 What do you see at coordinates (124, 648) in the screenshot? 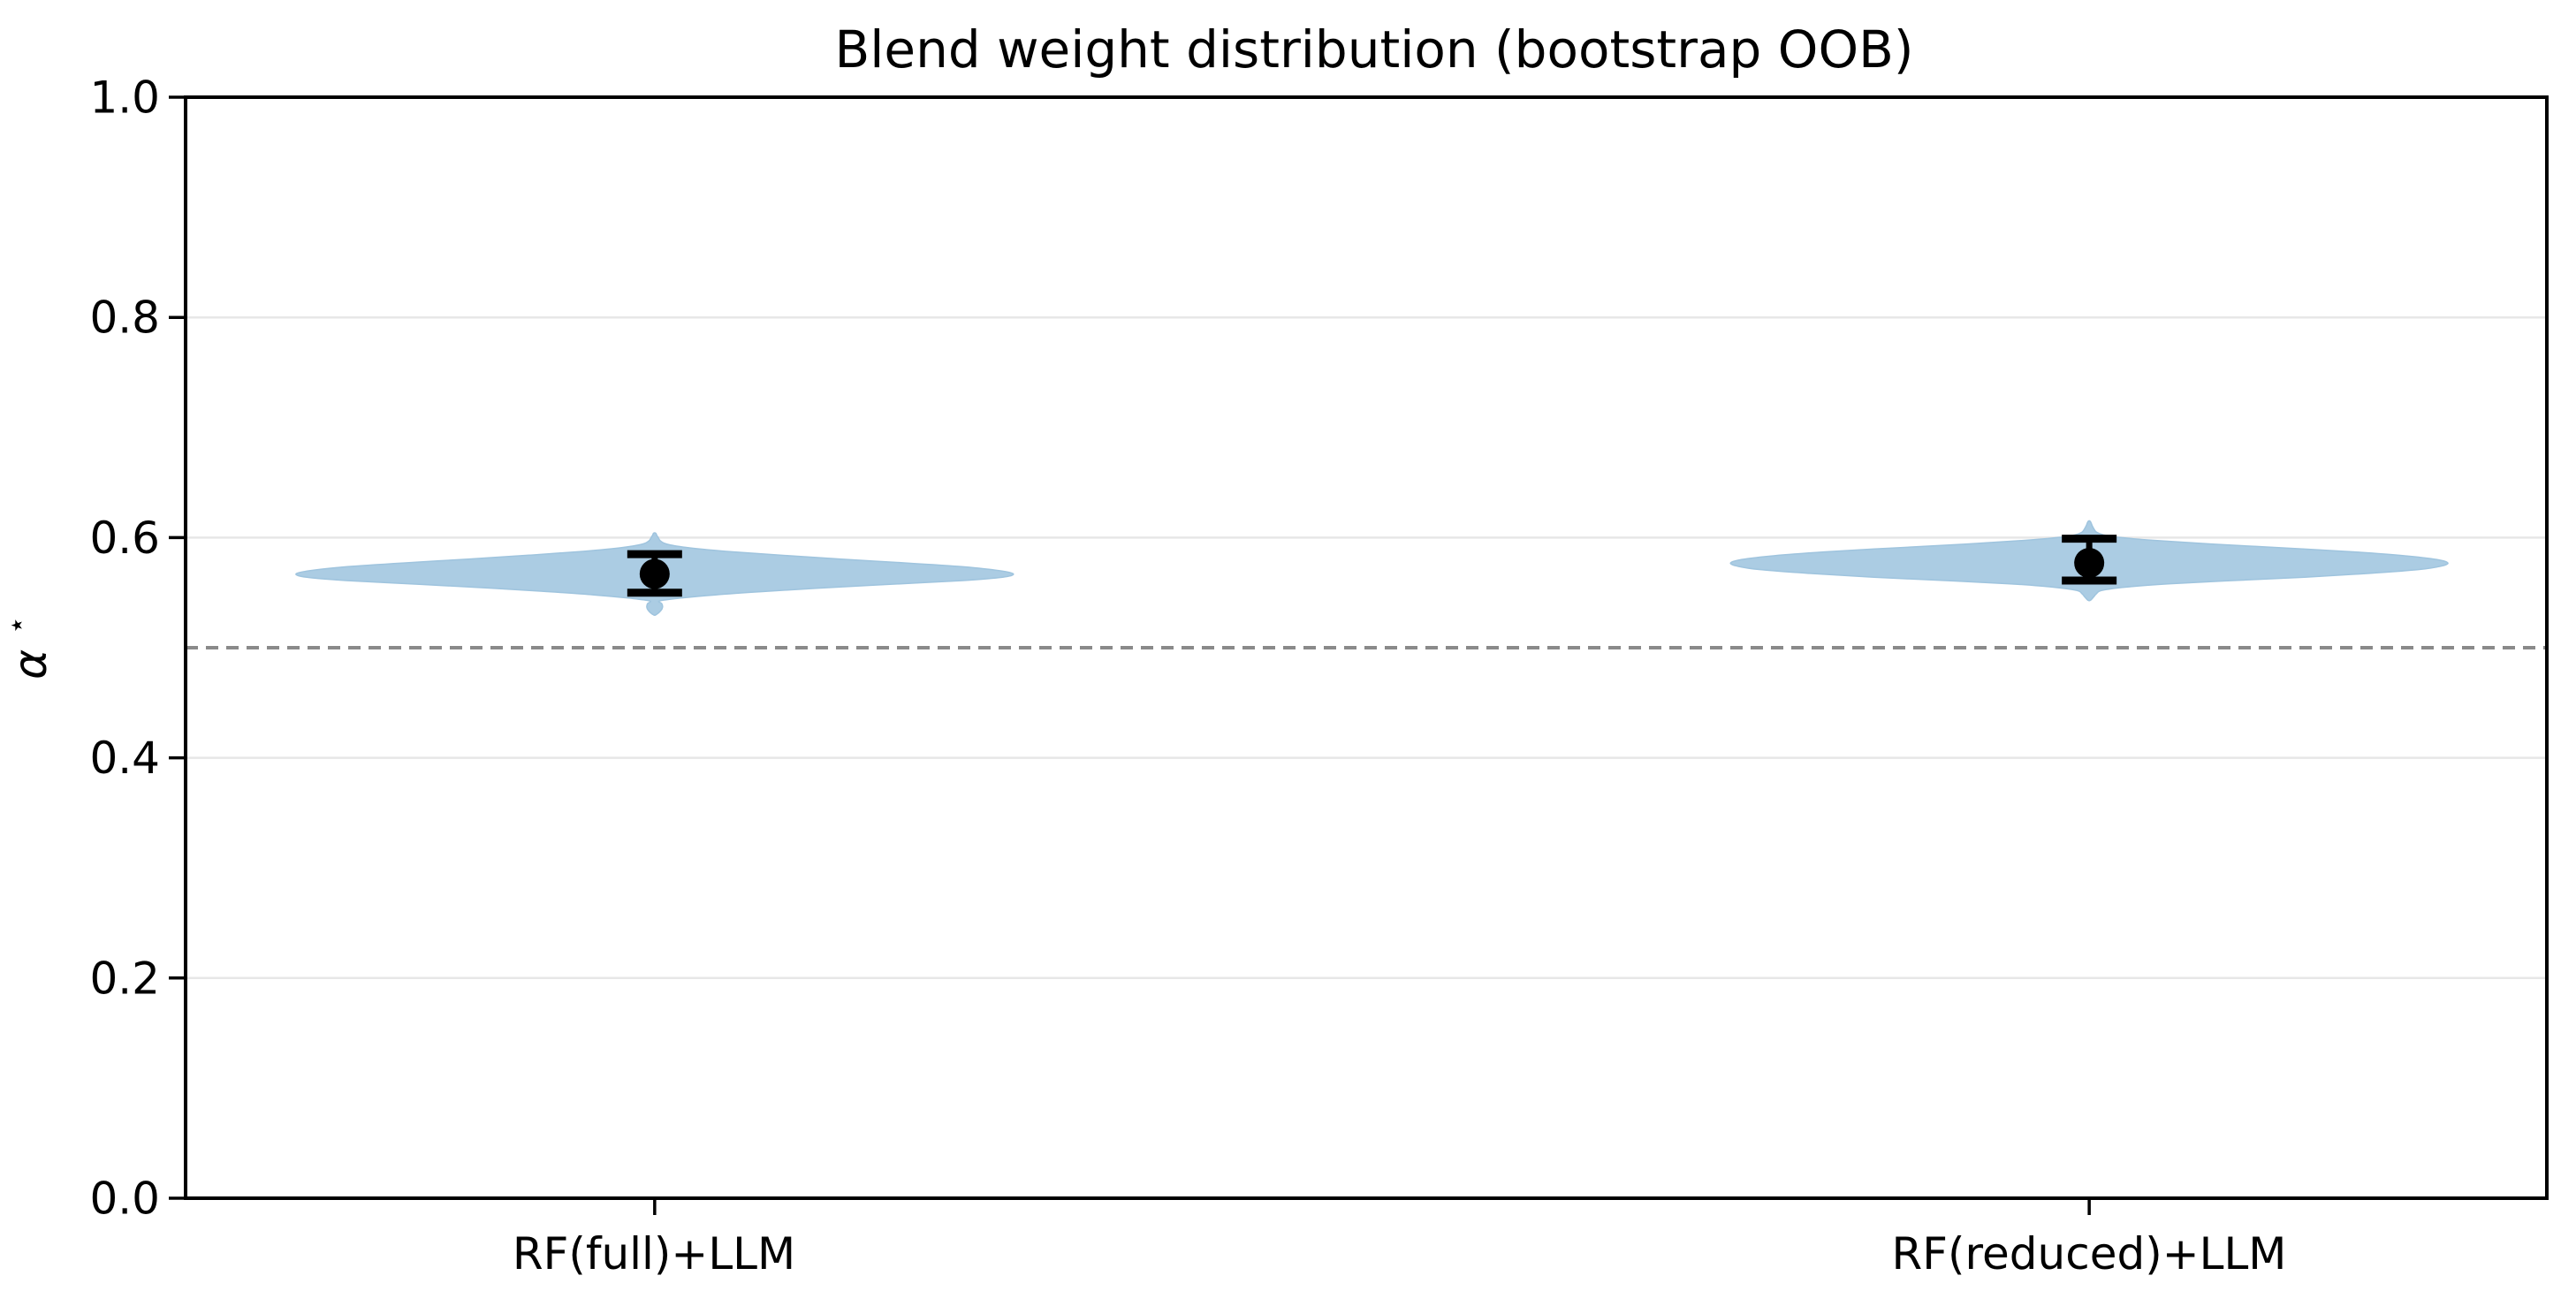
I see `y-tick-labels: 0.0 0.2 0.4 0.6 0.8 1.0` at bounding box center [124, 648].